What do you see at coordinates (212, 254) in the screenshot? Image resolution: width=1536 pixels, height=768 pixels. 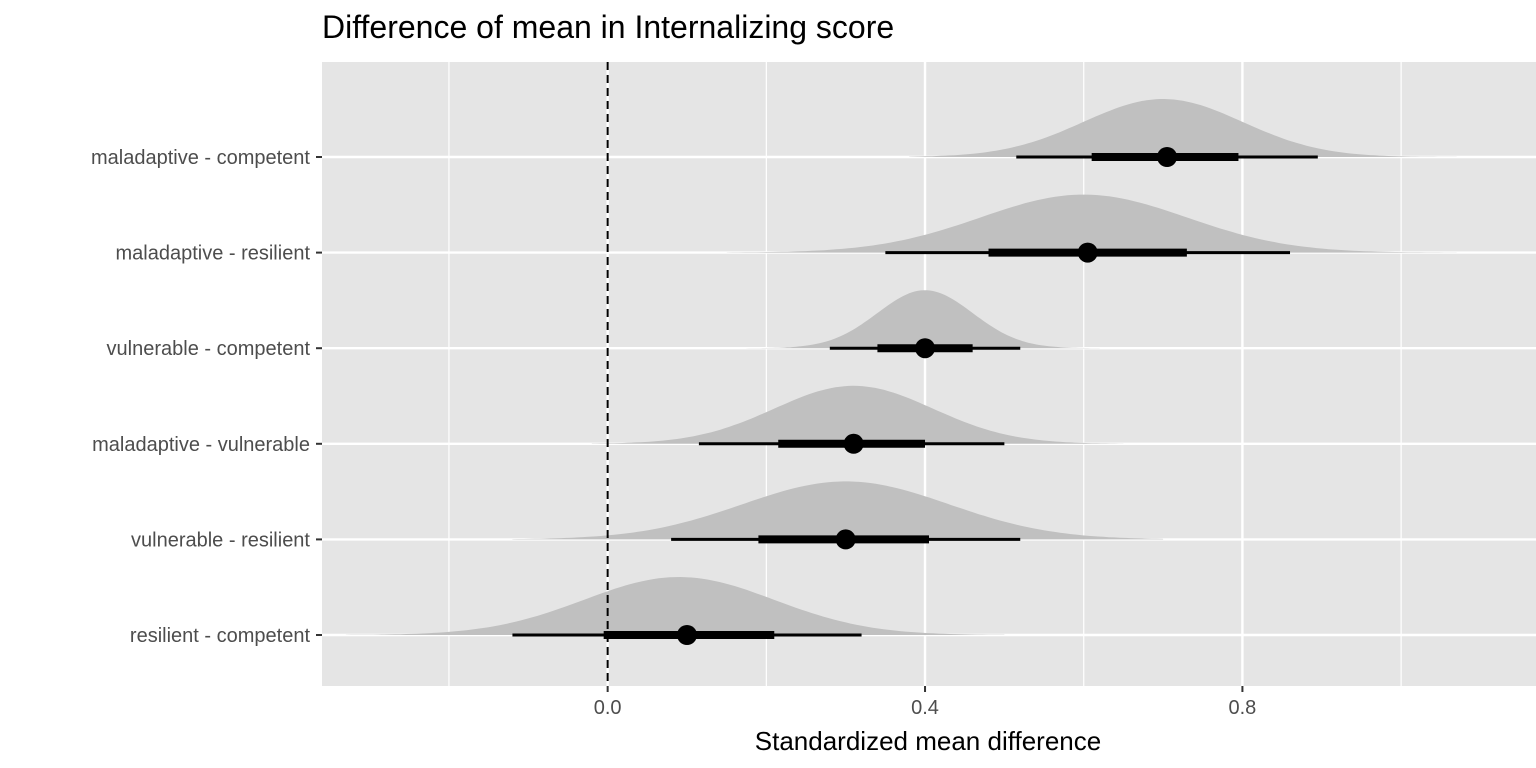 I see `y-tick-label: maladaptive - resilient` at bounding box center [212, 254].